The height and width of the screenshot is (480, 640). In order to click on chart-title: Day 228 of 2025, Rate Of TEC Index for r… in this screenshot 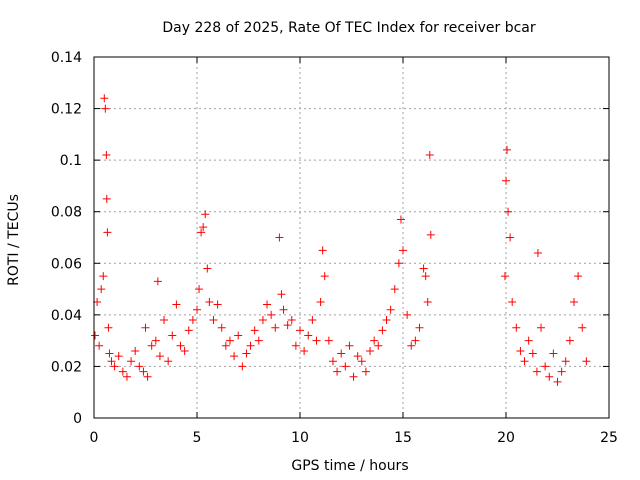, I will do `click(349, 28)`.